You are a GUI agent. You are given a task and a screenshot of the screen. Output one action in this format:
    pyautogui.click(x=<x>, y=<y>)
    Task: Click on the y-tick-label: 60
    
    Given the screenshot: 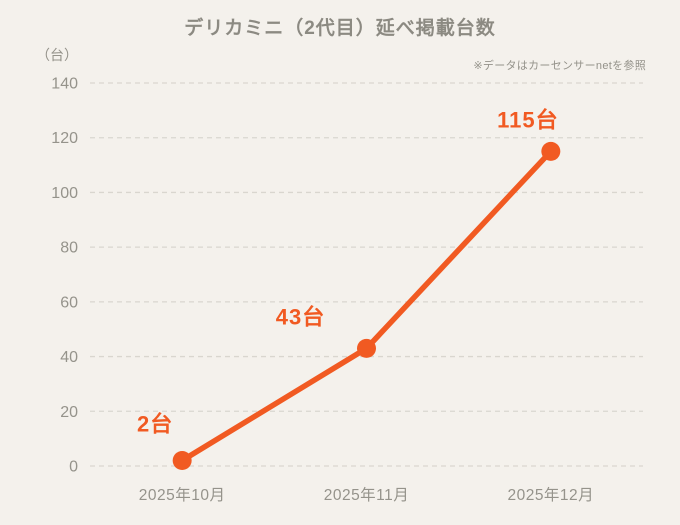 What is the action you would take?
    pyautogui.click(x=69, y=302)
    